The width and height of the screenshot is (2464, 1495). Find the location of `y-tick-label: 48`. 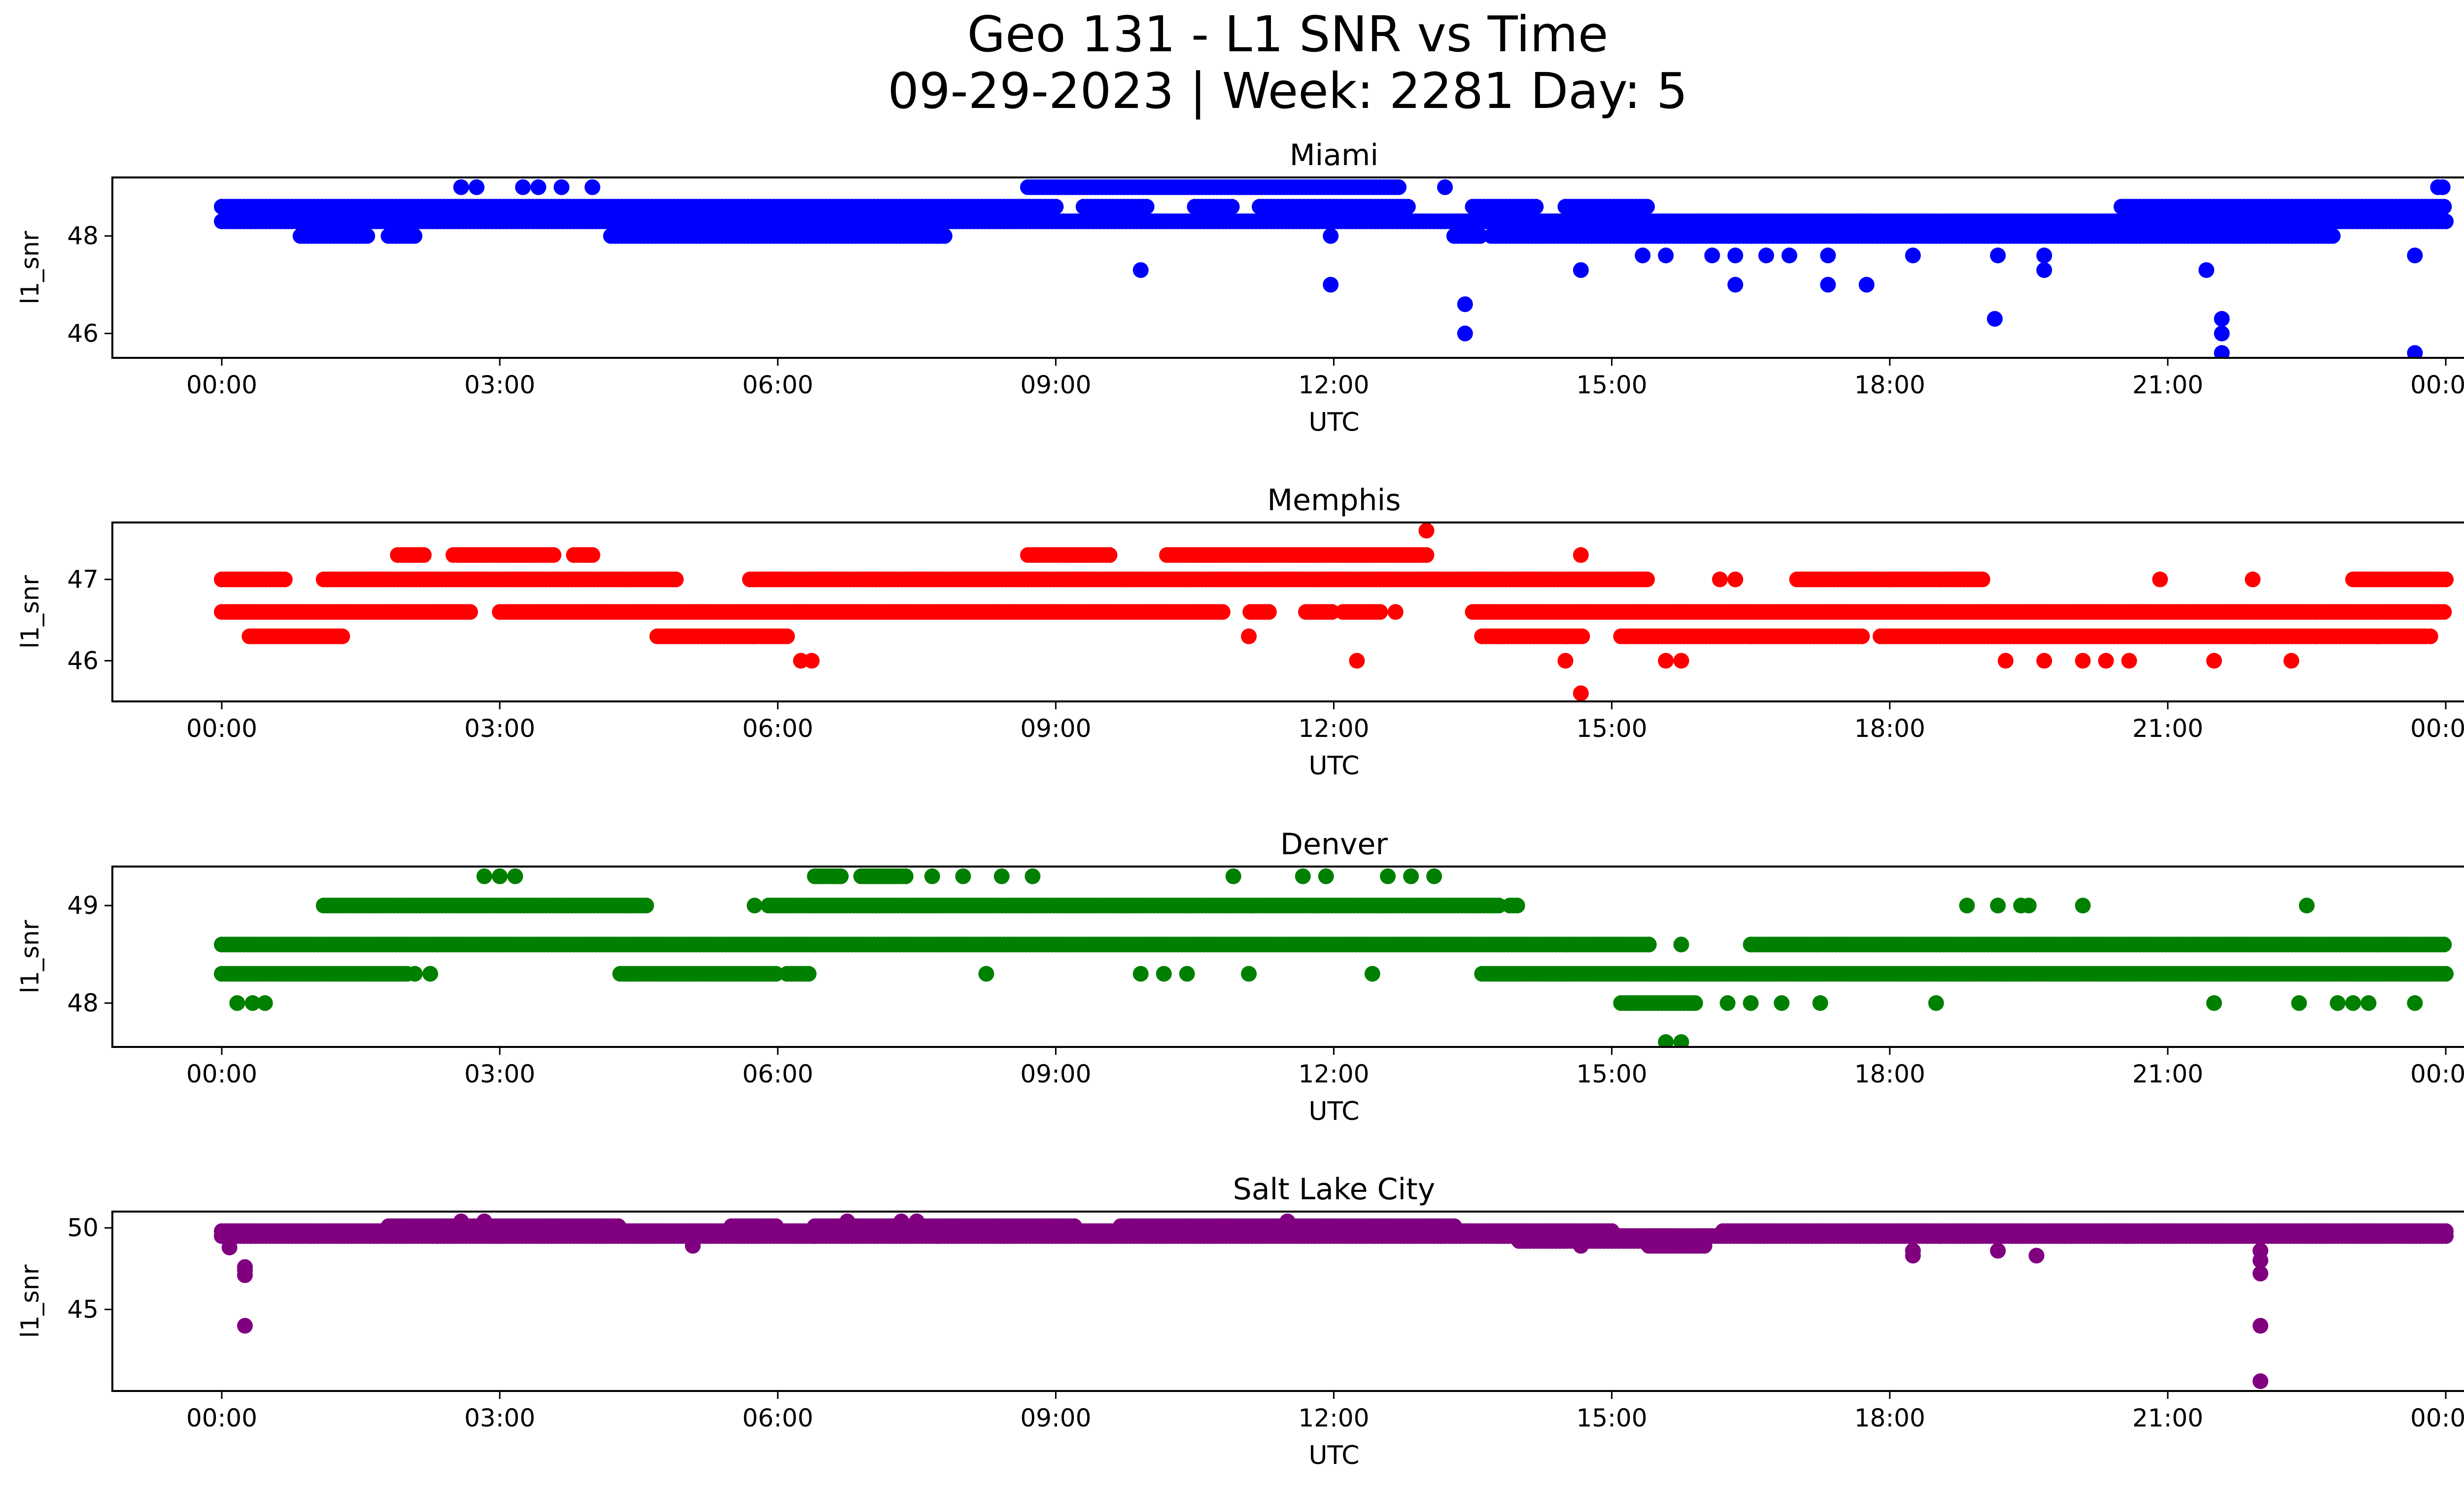

y-tick-label: 48 is located at coordinates (83, 1003).